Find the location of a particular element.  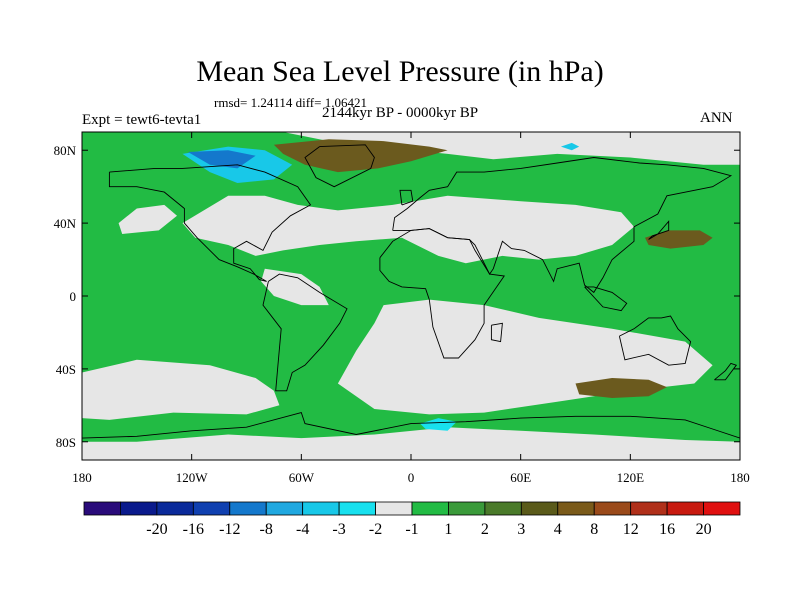

colorbar: -20 -16 -12 -8 -4 -3 -2 -1 1 2 3 4 8 12 16 20 is located at coordinates (412, 519).